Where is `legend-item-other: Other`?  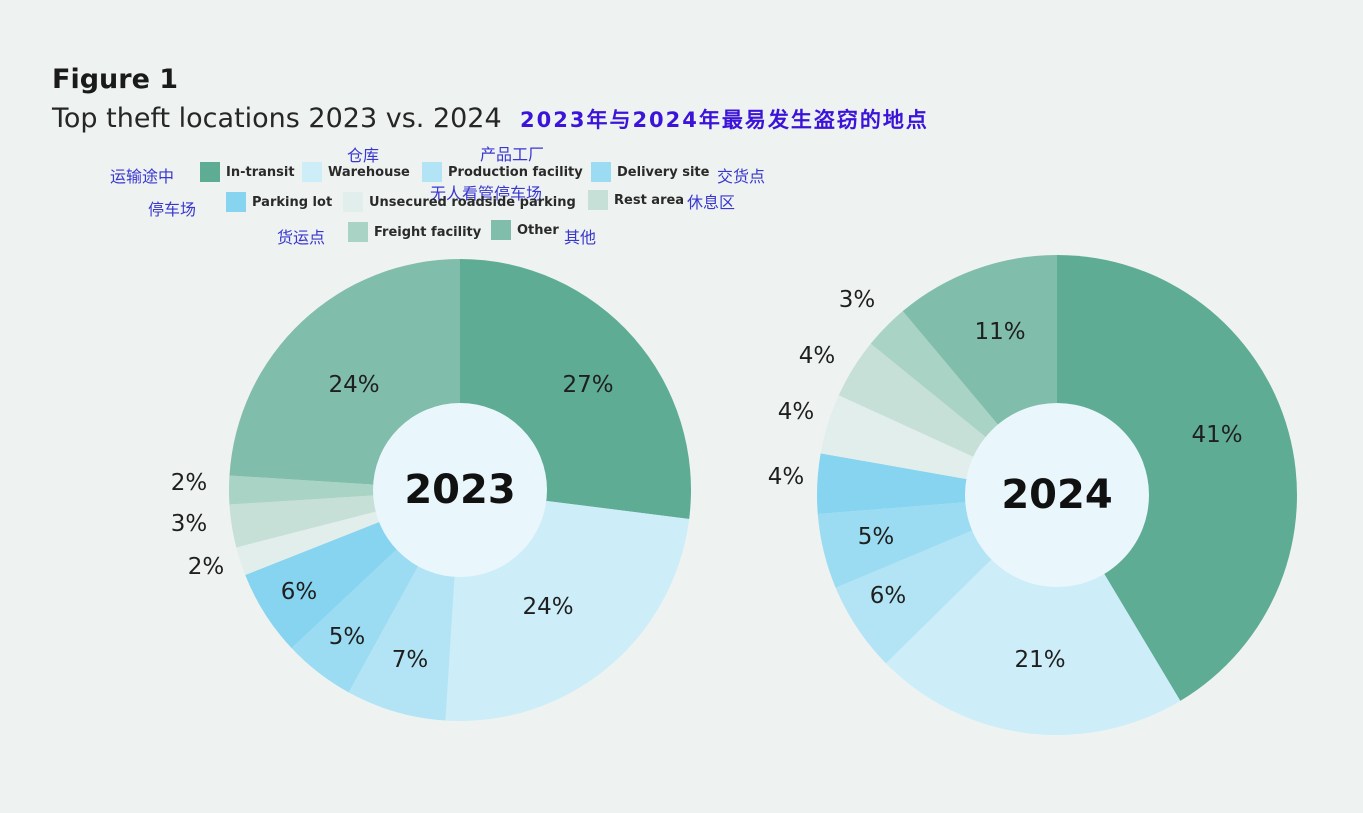 legend-item-other: Other is located at coordinates (525, 230).